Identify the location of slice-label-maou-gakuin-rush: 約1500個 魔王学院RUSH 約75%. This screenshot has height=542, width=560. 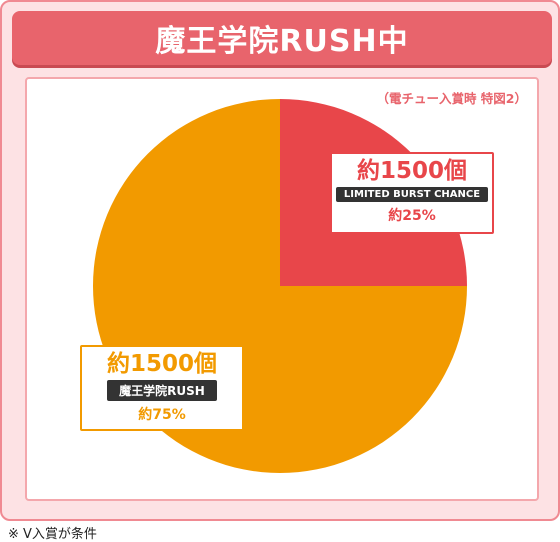
(162, 388).